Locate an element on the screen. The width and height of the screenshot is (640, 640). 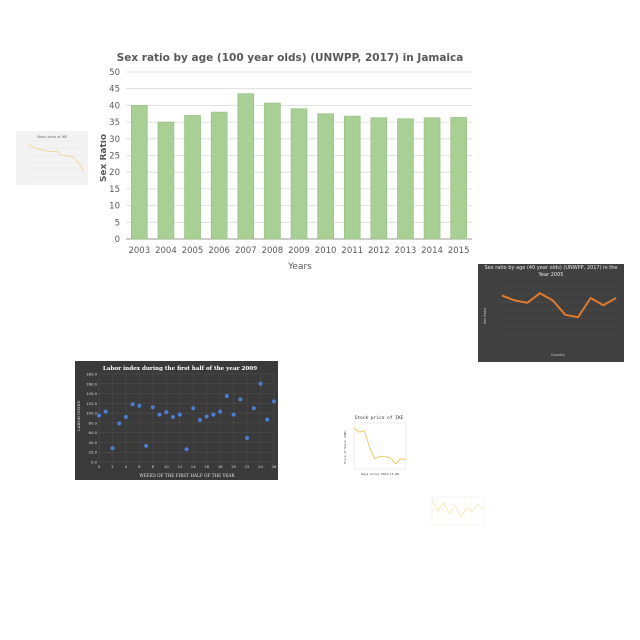
bar-x-tick-label: 2015 is located at coordinates (459, 251).